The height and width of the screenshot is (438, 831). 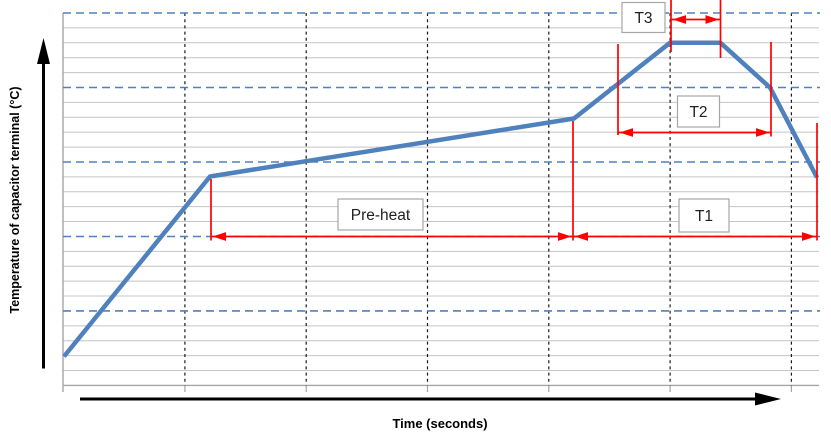 I want to click on annotation-box-t3, so click(x=643, y=17).